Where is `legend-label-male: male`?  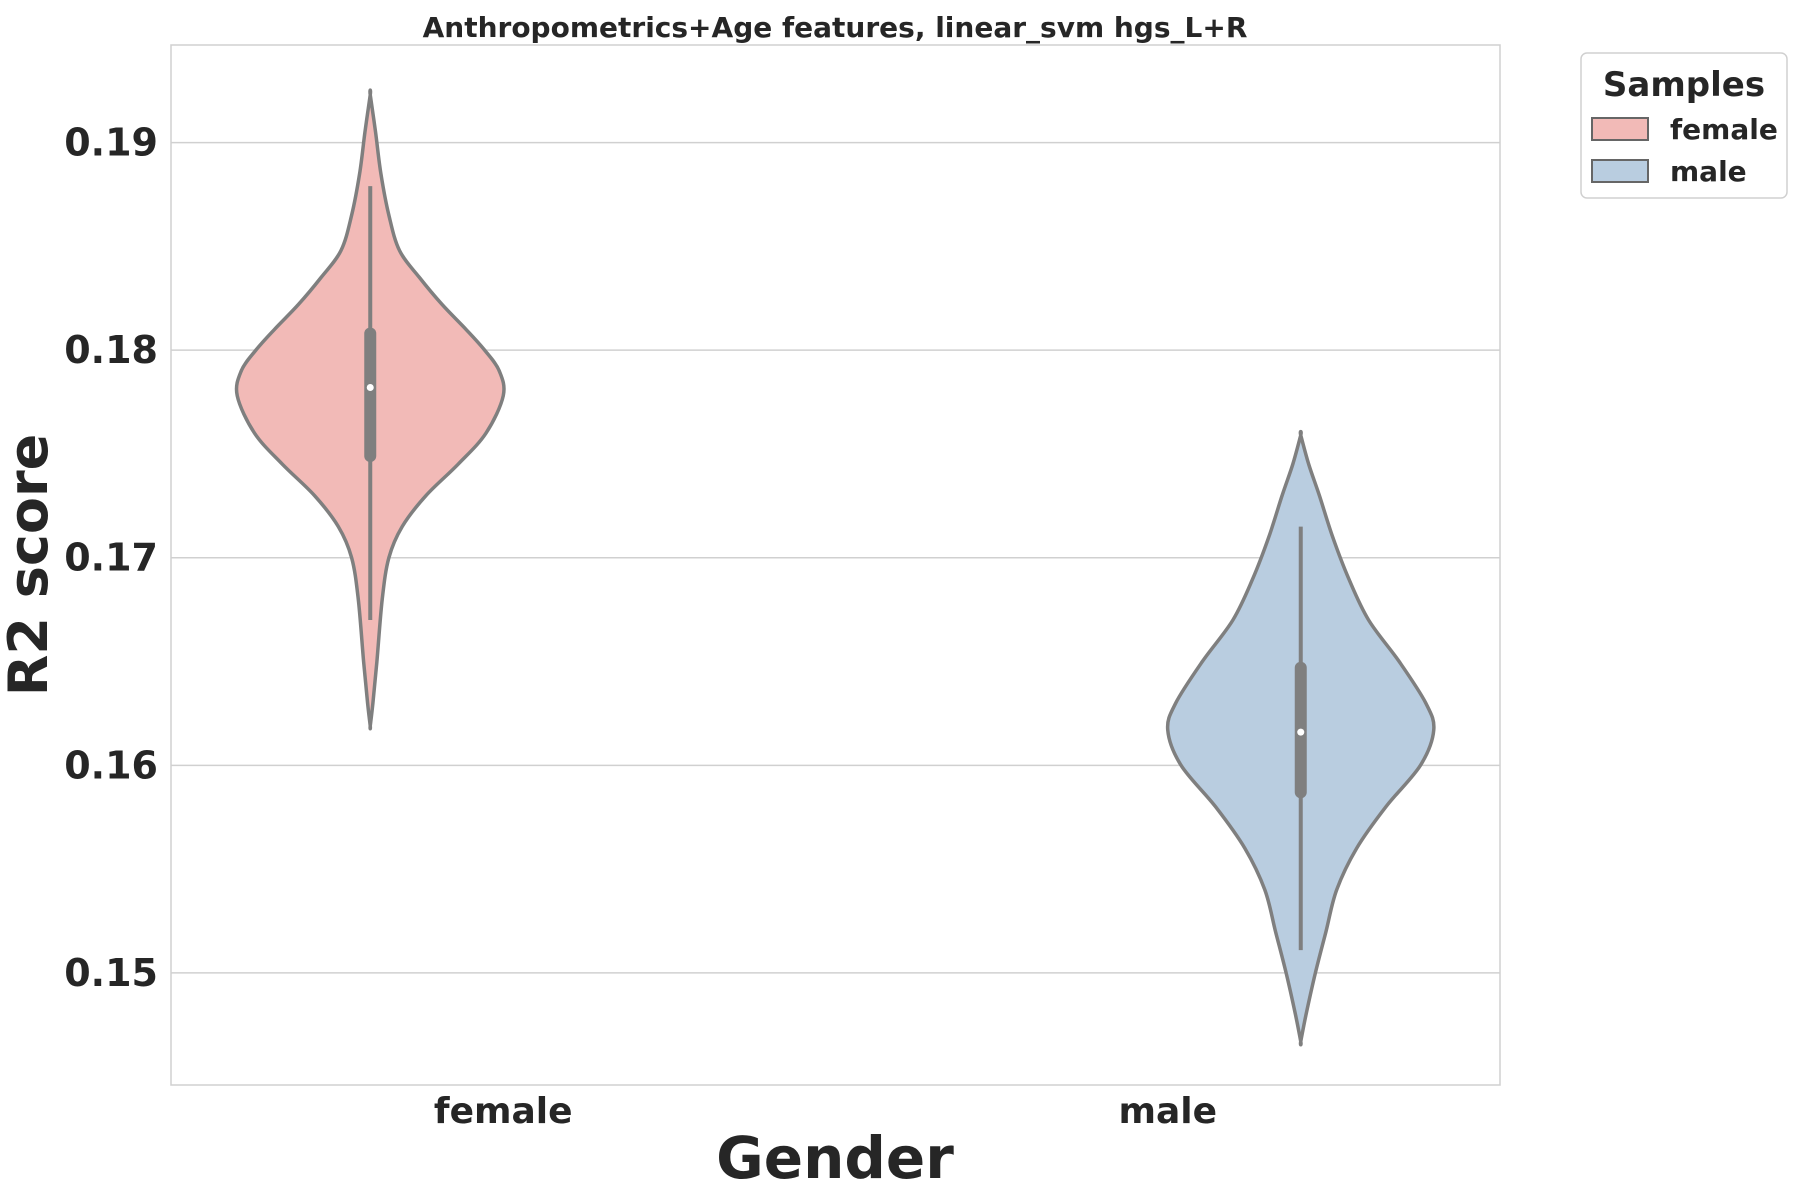
legend-label-male: male is located at coordinates (1708, 171).